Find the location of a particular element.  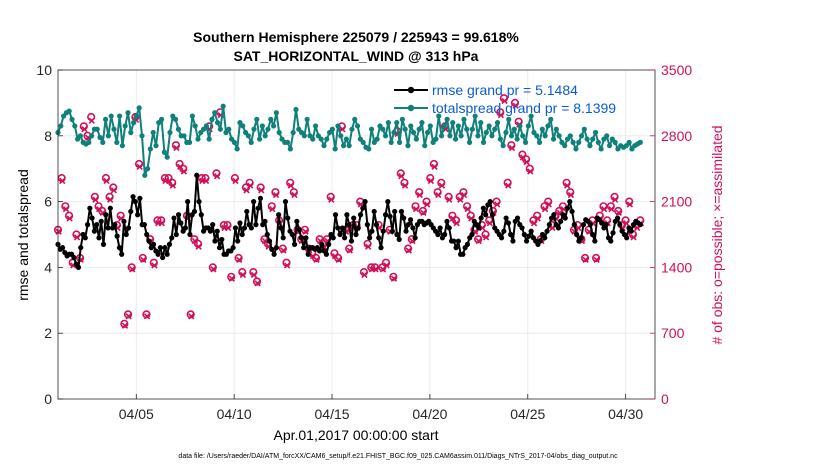

y2-tick-label: 700 is located at coordinates (673, 333).